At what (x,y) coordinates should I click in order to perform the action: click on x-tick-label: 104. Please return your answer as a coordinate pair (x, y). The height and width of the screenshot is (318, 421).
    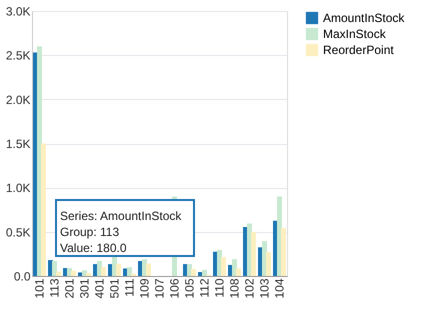
    Looking at the image, I should click on (279, 288).